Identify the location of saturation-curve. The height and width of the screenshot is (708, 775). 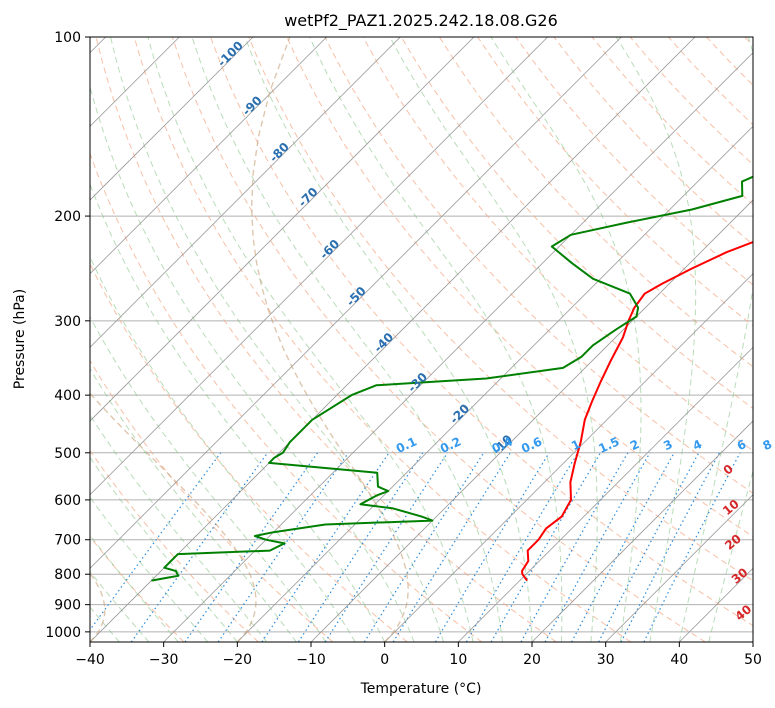
(173, 517).